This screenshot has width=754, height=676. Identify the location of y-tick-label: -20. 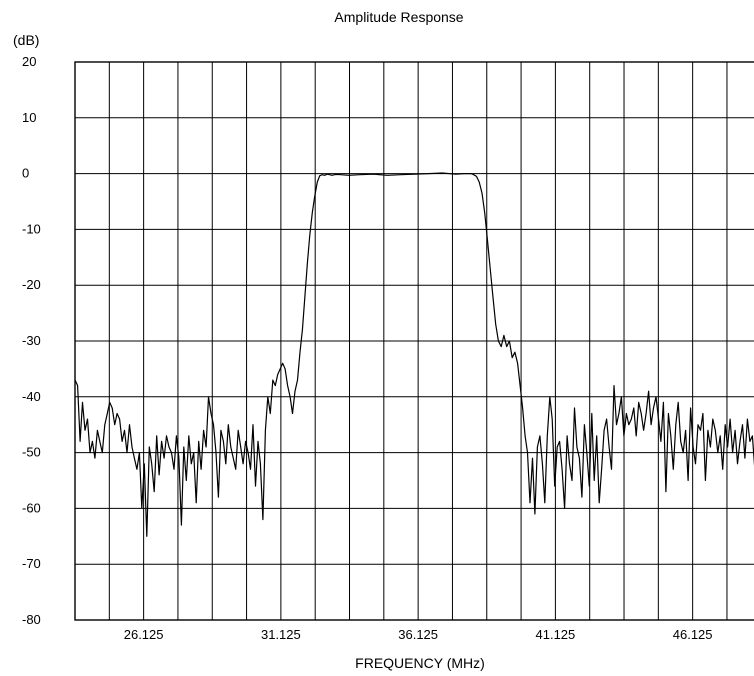
(31, 284).